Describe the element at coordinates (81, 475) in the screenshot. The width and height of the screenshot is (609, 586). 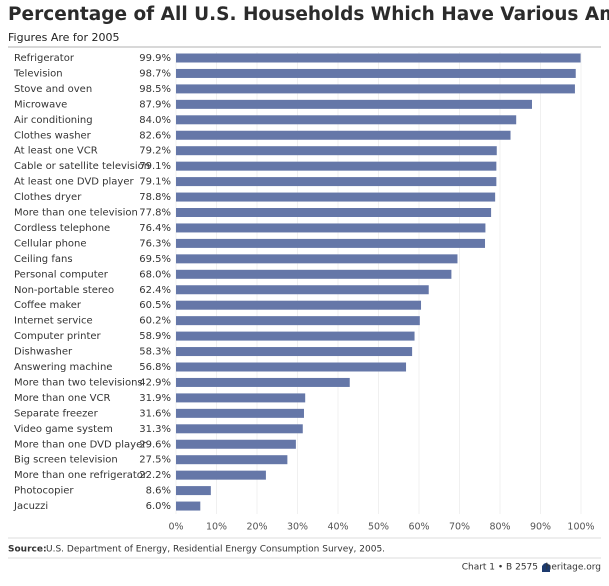
I see `category-label: More than one refrigerator` at that location.